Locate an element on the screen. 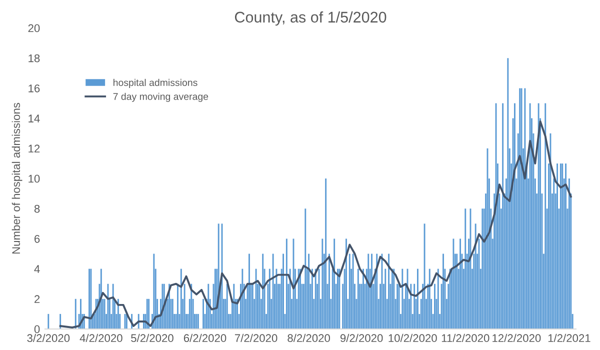 The width and height of the screenshot is (600, 350). x-tick-label: 4/2/2020 is located at coordinates (101, 338).